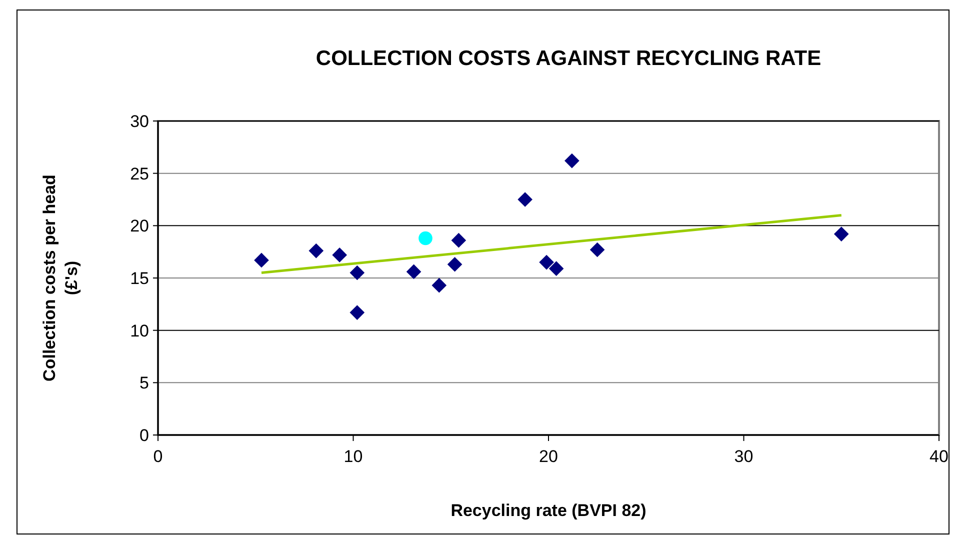 The width and height of the screenshot is (960, 544). Describe the element at coordinates (139, 226) in the screenshot. I see `y-tick-label: 20` at that location.